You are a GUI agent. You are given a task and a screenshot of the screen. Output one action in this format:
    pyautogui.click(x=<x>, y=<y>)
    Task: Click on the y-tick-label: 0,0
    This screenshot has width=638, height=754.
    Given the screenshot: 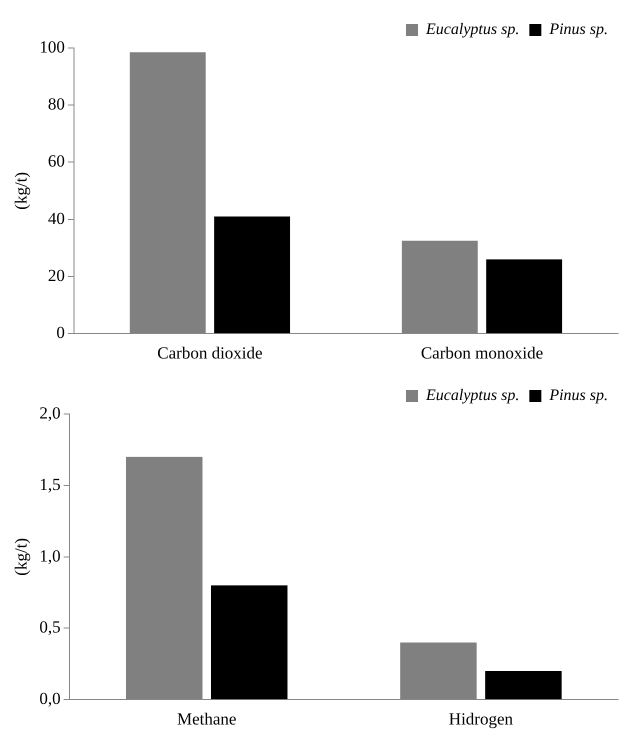 What is the action you would take?
    pyautogui.click(x=50, y=698)
    